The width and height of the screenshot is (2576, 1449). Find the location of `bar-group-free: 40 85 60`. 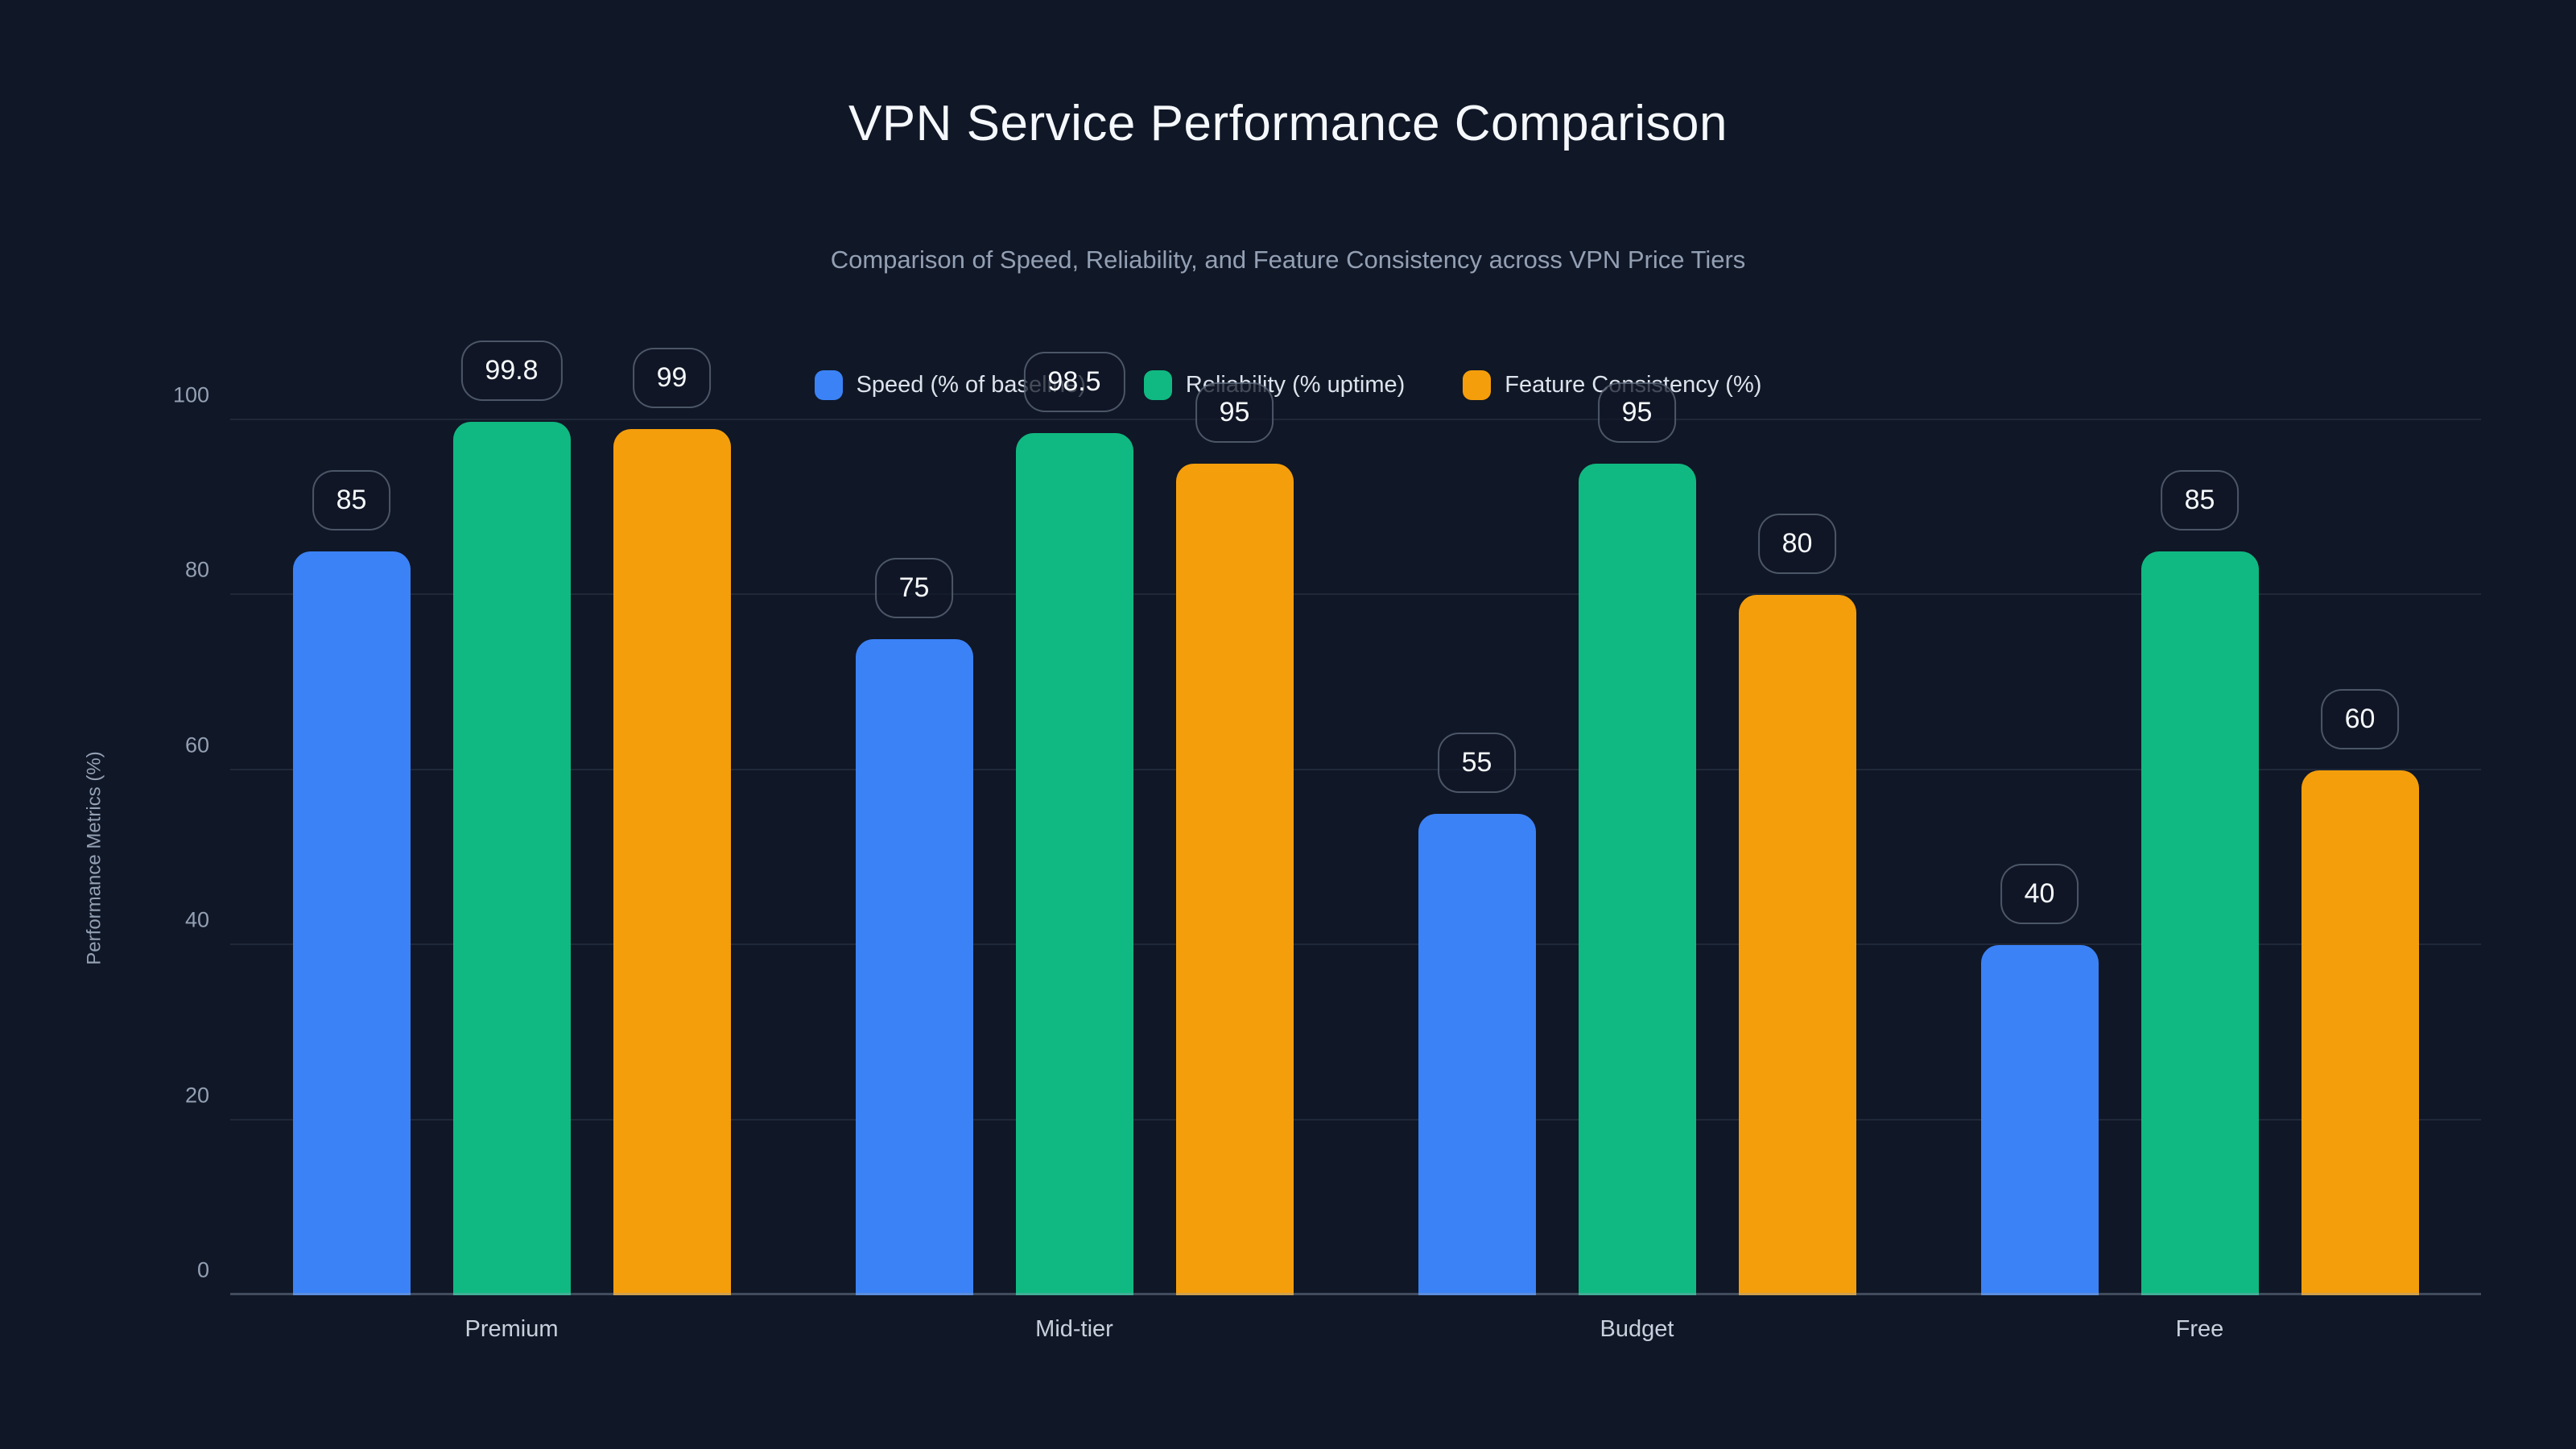

bar-group-free: 40 85 60 is located at coordinates (2199, 857).